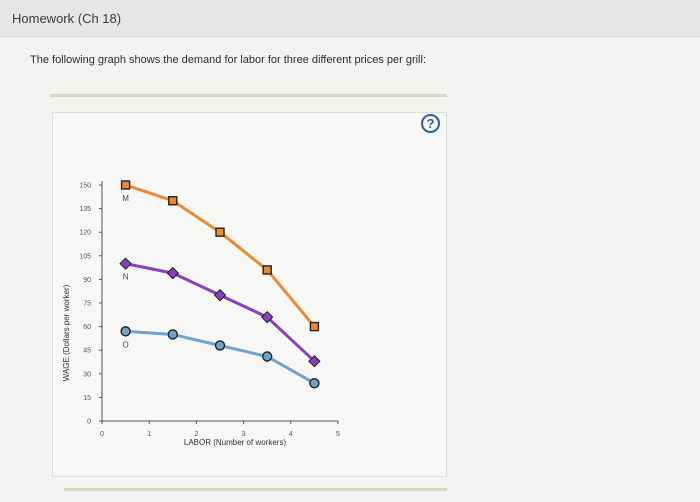  I want to click on x-tick-label: 2, so click(196, 434).